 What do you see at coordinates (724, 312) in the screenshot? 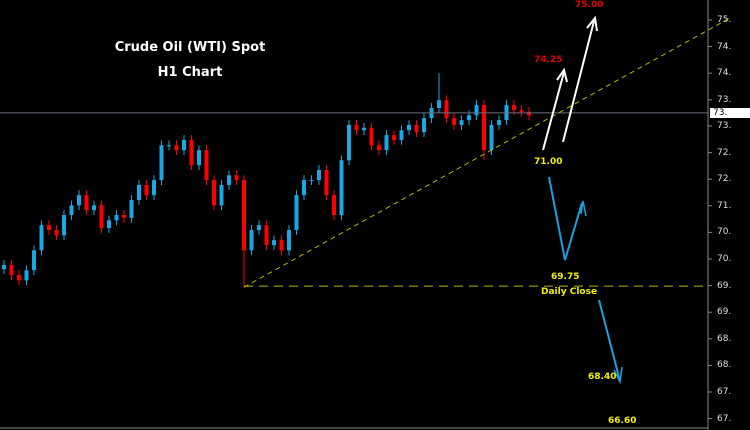
I see `price-tick-label: 69.` at bounding box center [724, 312].